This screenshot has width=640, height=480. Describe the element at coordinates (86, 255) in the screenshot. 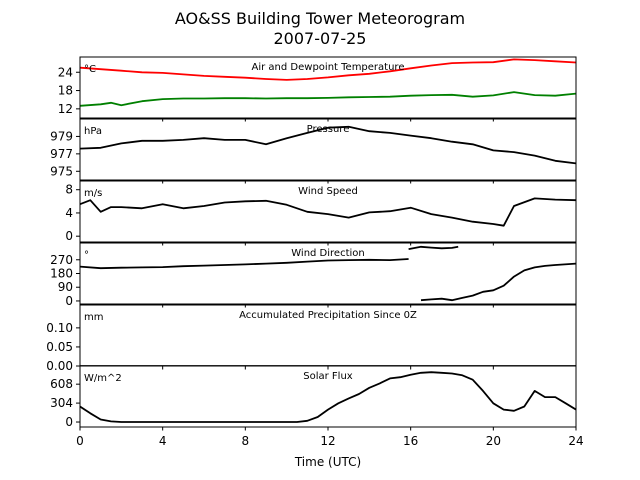

I see `panel-unit: °` at that location.